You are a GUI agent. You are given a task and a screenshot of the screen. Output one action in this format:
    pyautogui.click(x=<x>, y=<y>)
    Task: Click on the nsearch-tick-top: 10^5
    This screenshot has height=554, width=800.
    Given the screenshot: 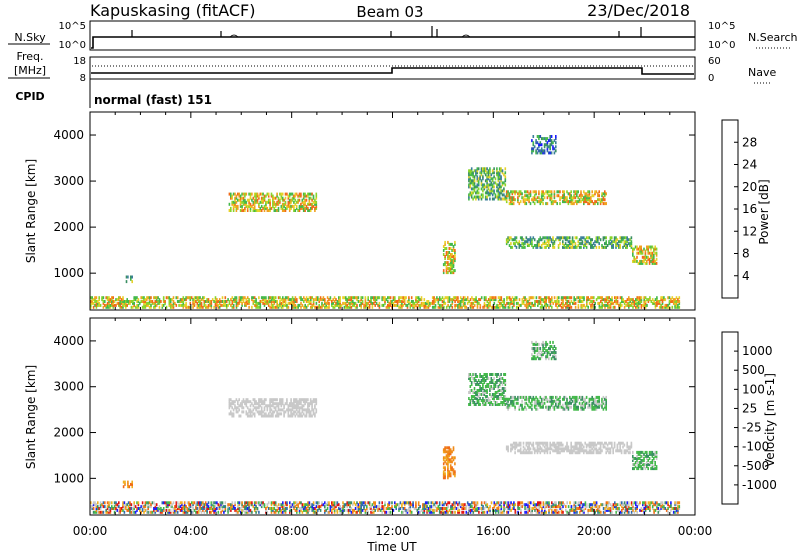 What is the action you would take?
    pyautogui.click(x=721, y=26)
    